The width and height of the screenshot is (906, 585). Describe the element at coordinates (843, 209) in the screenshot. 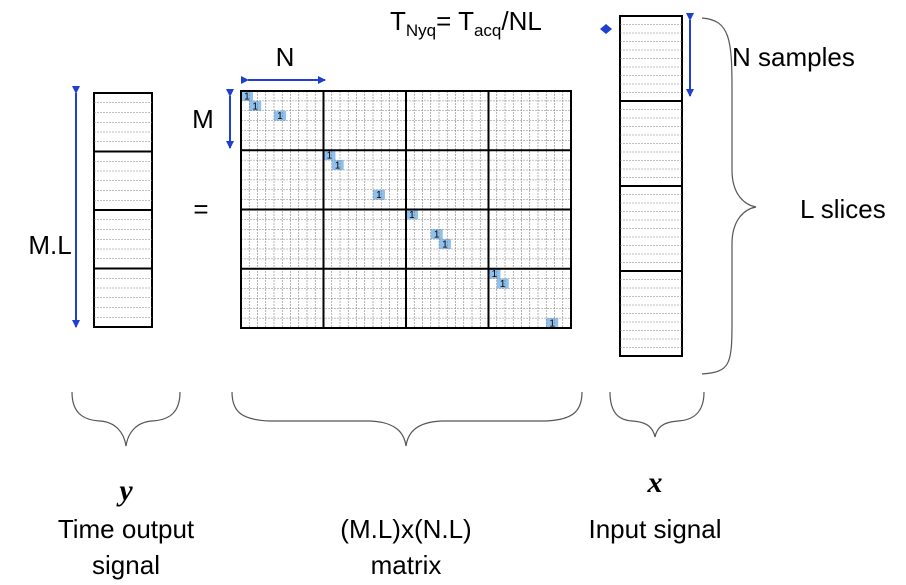

I see `label-l-slices: L slices` at that location.